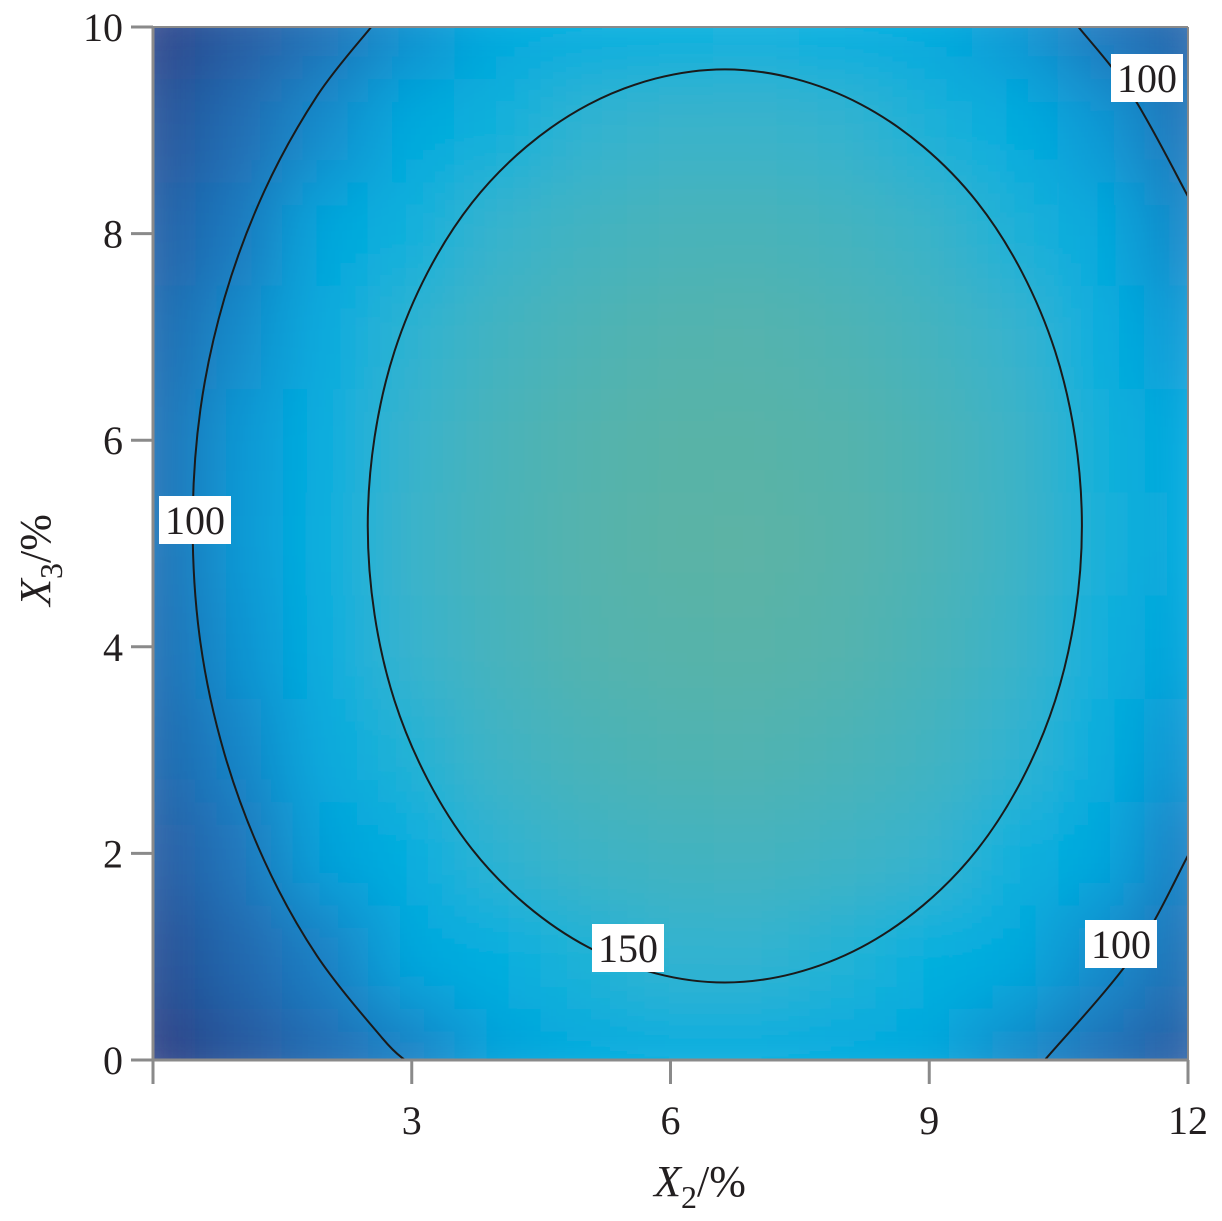 This screenshot has height=1221, width=1222. I want to click on x-tick-label: 3, so click(412, 1120).